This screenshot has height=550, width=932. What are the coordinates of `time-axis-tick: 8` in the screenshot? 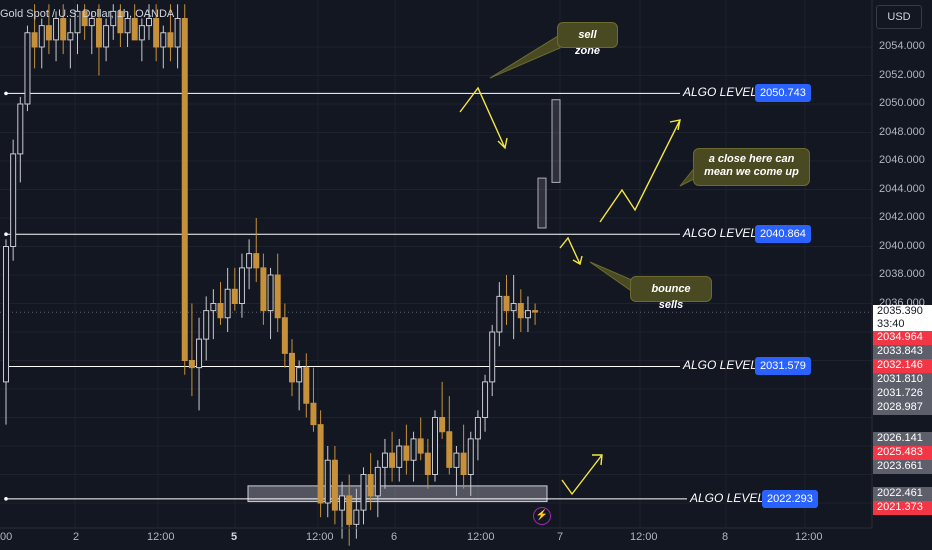 It's located at (725, 537).